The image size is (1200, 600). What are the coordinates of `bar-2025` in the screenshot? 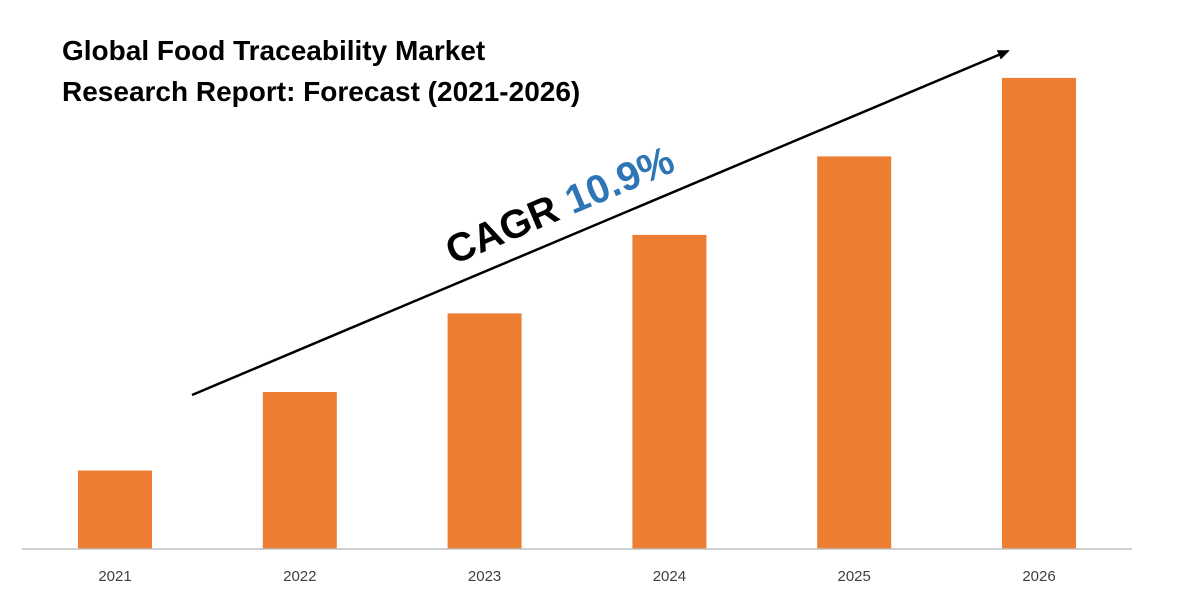 It's located at (854, 352).